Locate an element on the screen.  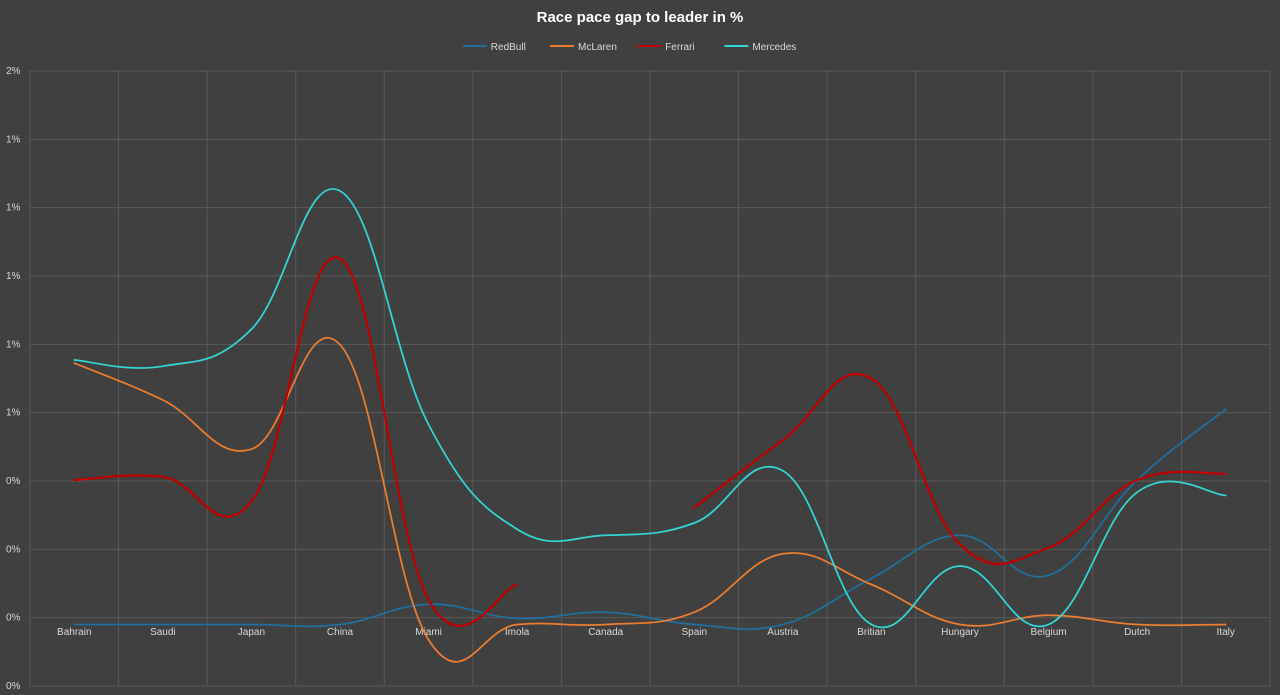
legend: RedBull McLaren Ferrari Mercedes is located at coordinates (629, 47).